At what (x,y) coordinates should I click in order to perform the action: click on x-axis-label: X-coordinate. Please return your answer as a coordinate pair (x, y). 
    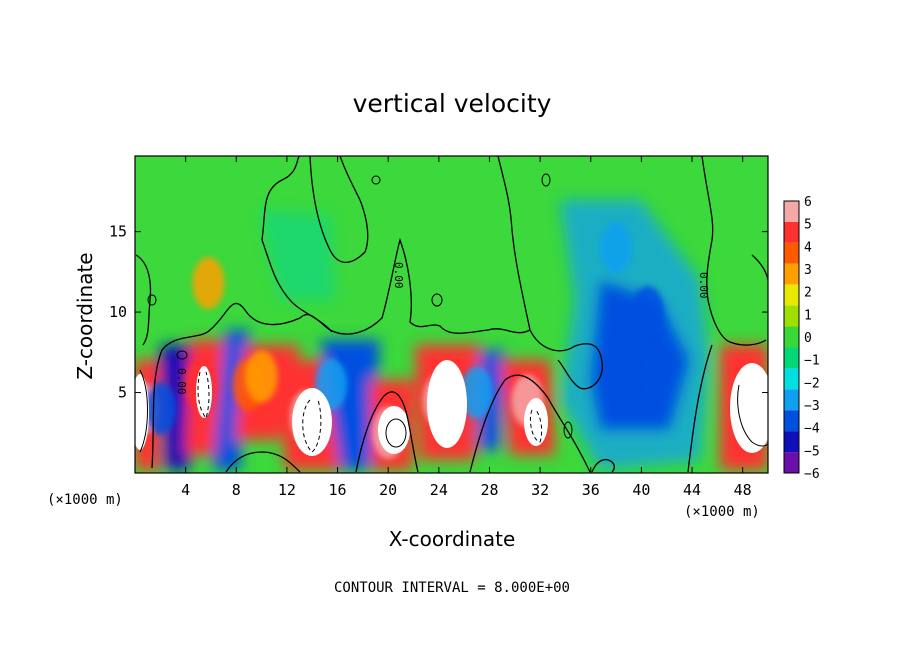
    Looking at the image, I should click on (452, 539).